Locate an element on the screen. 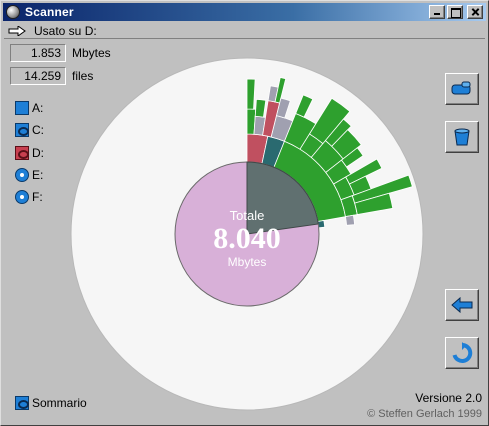 The image size is (489, 426). left-arrow-icon is located at coordinates (462, 305).